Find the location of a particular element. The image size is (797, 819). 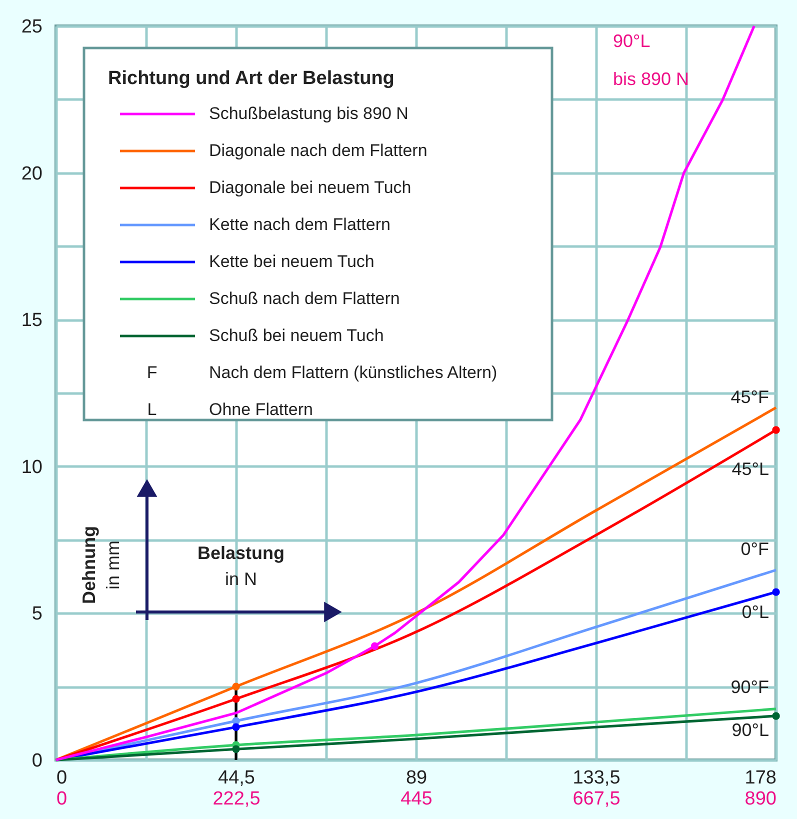

x2-tick-label: 445 is located at coordinates (416, 799).